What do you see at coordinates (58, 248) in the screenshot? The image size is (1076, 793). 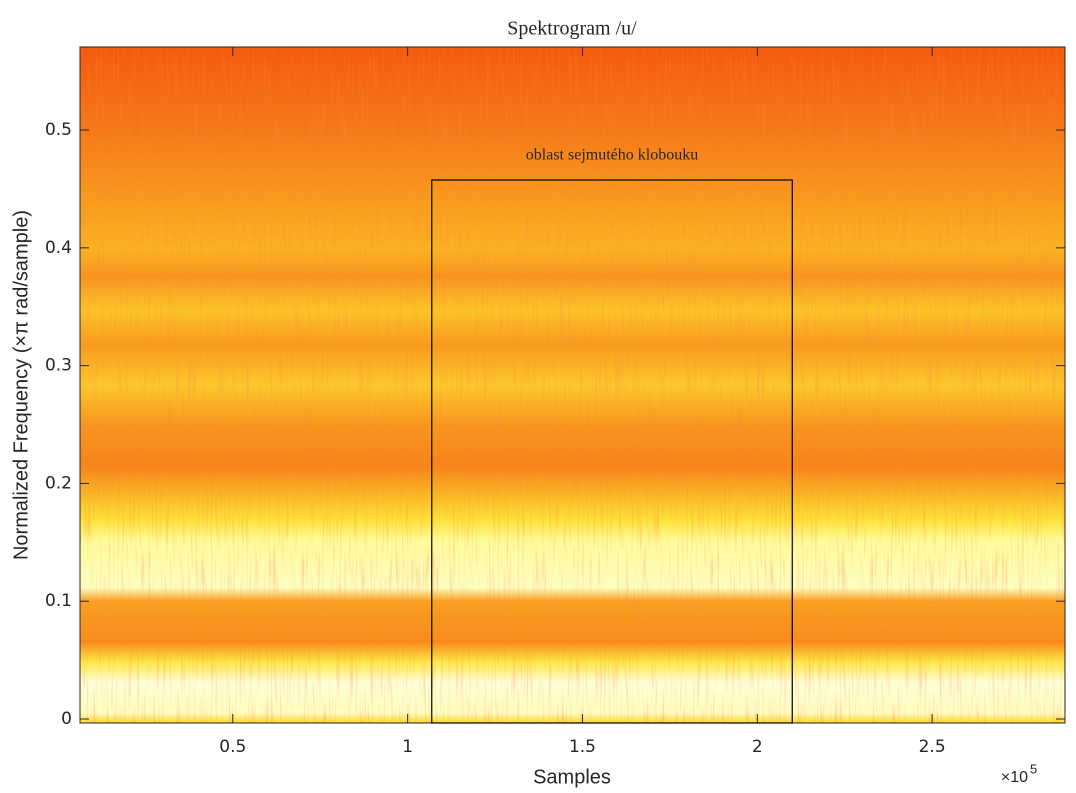 I see `y-tick-label: 0.4` at bounding box center [58, 248].